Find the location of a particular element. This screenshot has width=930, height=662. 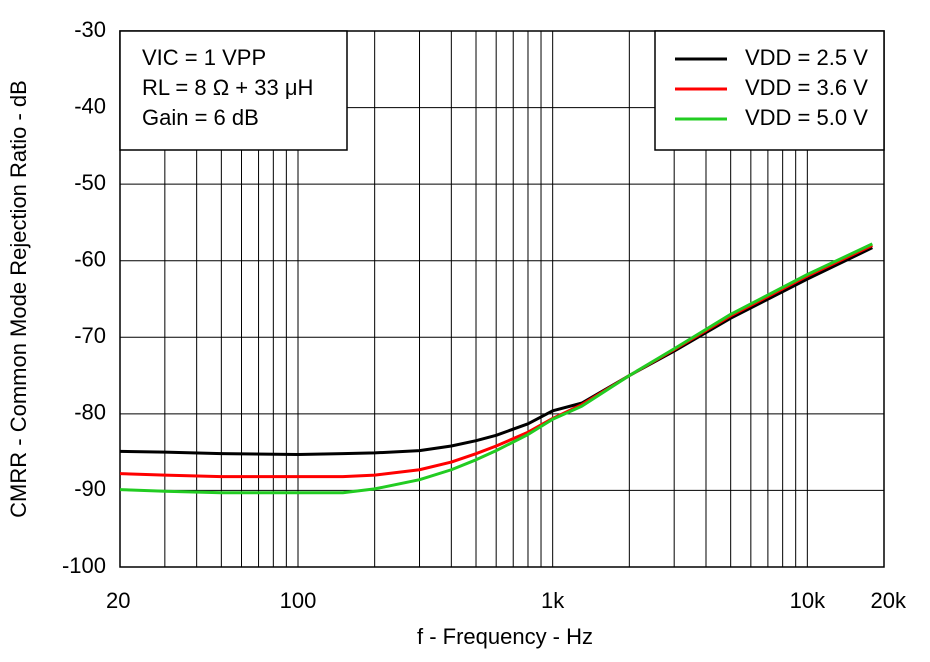

x-tick-label: 100 is located at coordinates (298, 600).